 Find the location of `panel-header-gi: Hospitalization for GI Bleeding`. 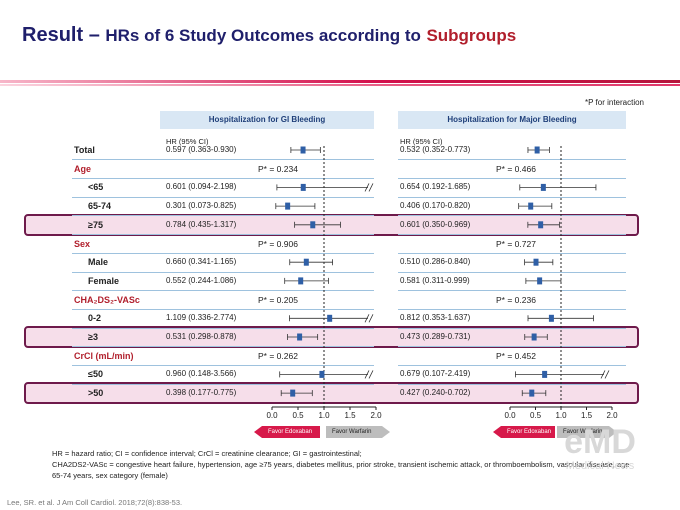

panel-header-gi: Hospitalization for GI Bleeding is located at coordinates (267, 120).